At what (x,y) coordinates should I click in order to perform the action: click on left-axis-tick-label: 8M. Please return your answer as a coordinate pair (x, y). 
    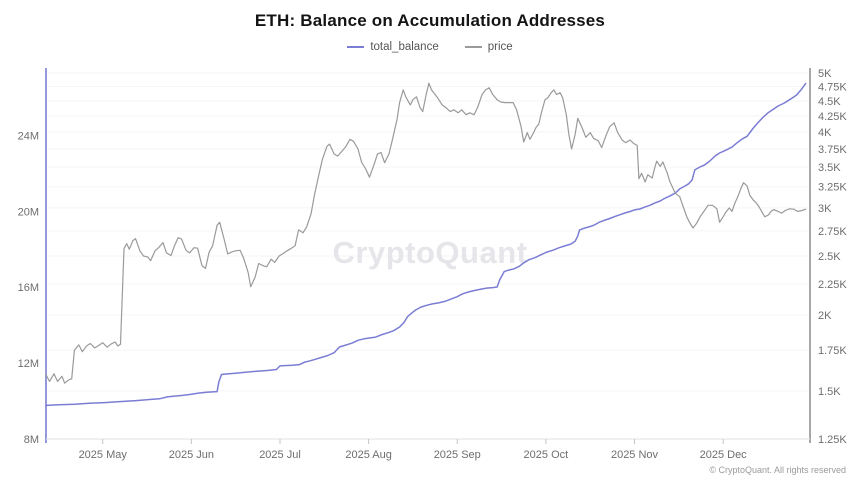
    Looking at the image, I should click on (31, 440).